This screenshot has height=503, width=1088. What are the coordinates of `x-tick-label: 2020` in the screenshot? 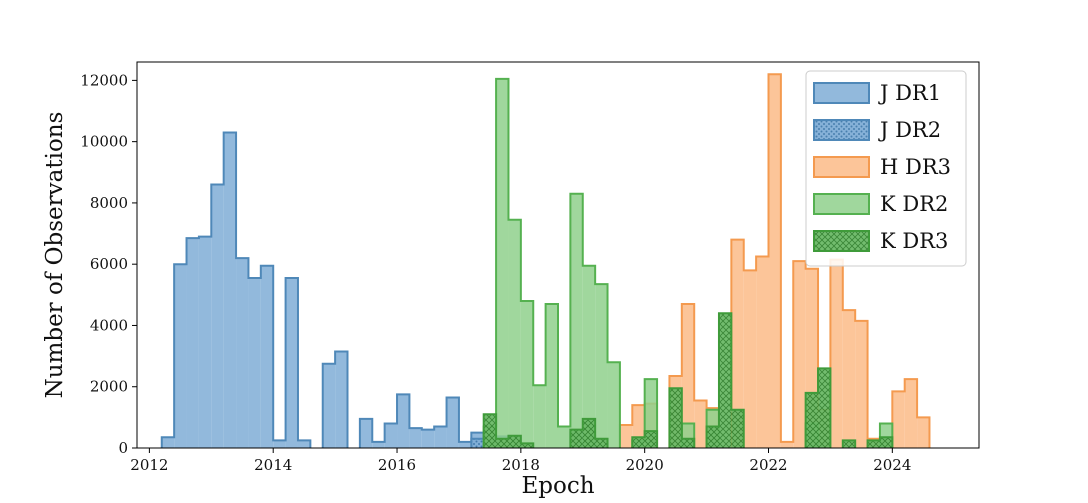 It's located at (645, 465).